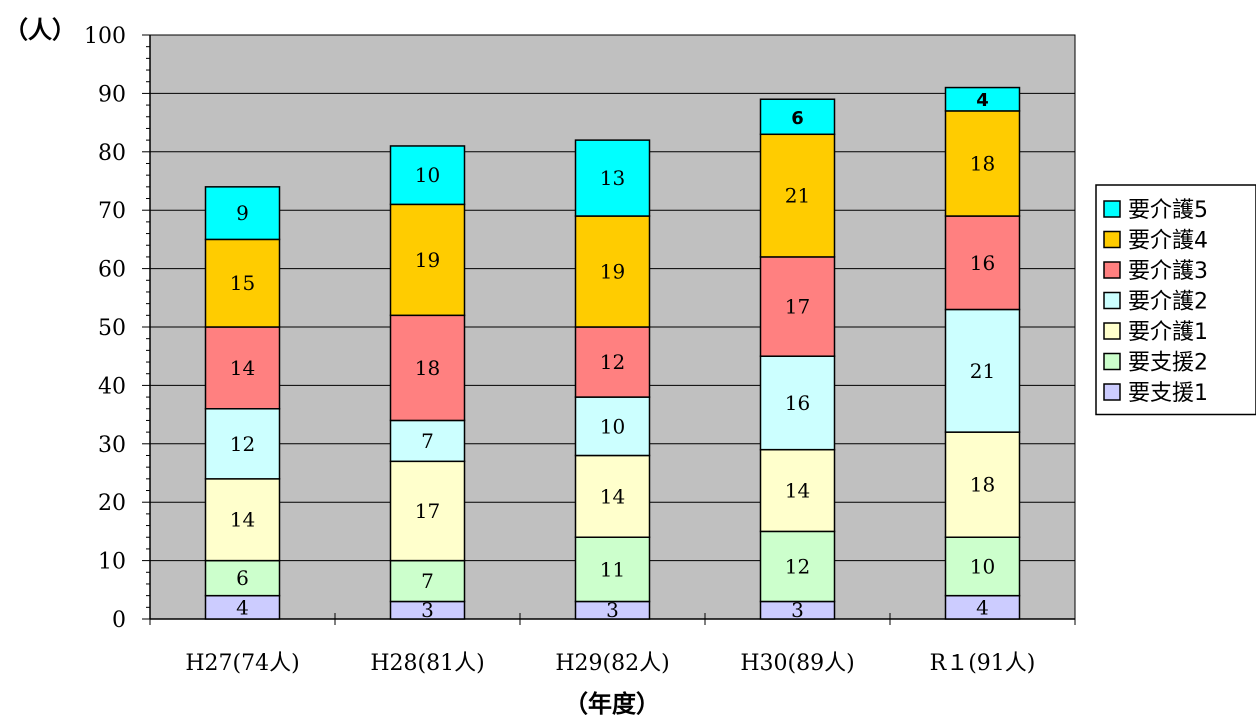 This screenshot has height=719, width=1256. I want to click on x-tick-label: H29(82人), so click(612, 663).